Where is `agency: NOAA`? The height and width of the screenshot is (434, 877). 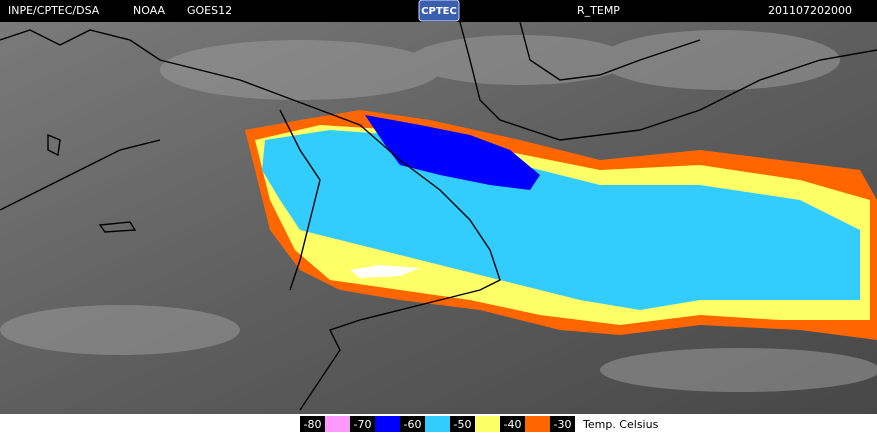
agency: NOAA is located at coordinates (149, 10).